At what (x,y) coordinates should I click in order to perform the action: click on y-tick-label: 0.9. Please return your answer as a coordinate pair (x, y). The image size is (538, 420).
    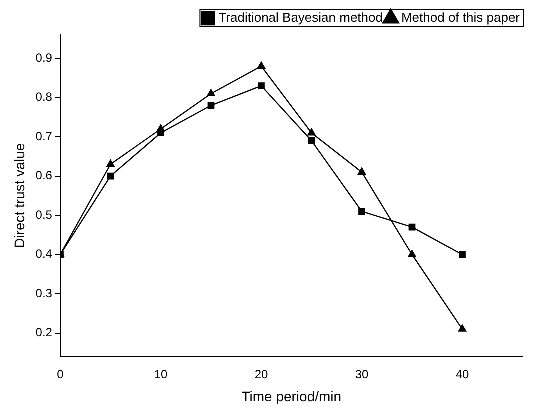
    Looking at the image, I should click on (44, 57).